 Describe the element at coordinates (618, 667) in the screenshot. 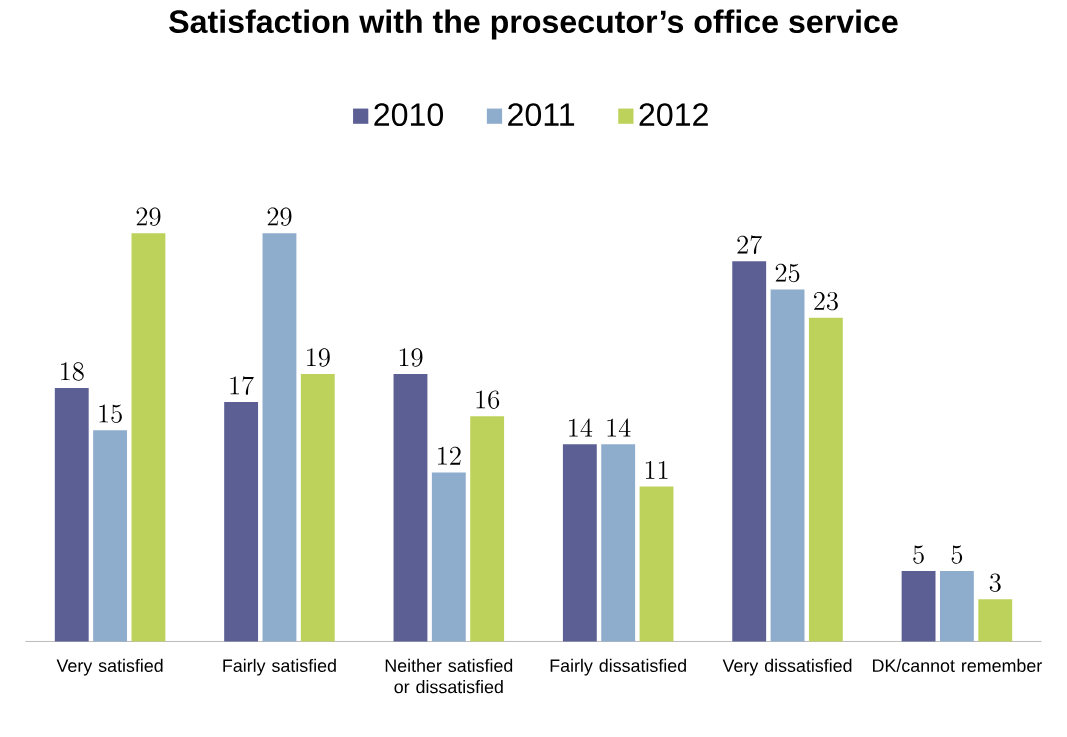

I see `x-tick-label: Fairly dissatisfied` at that location.